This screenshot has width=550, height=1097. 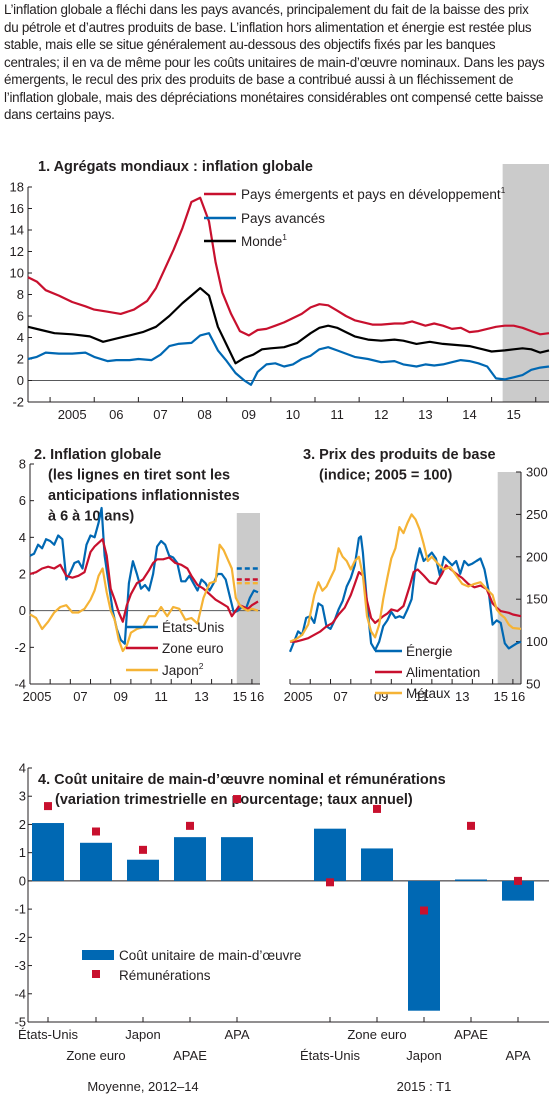 What do you see at coordinates (193, 627) in the screenshot?
I see `panel2-legend-label: États-Unis` at bounding box center [193, 627].